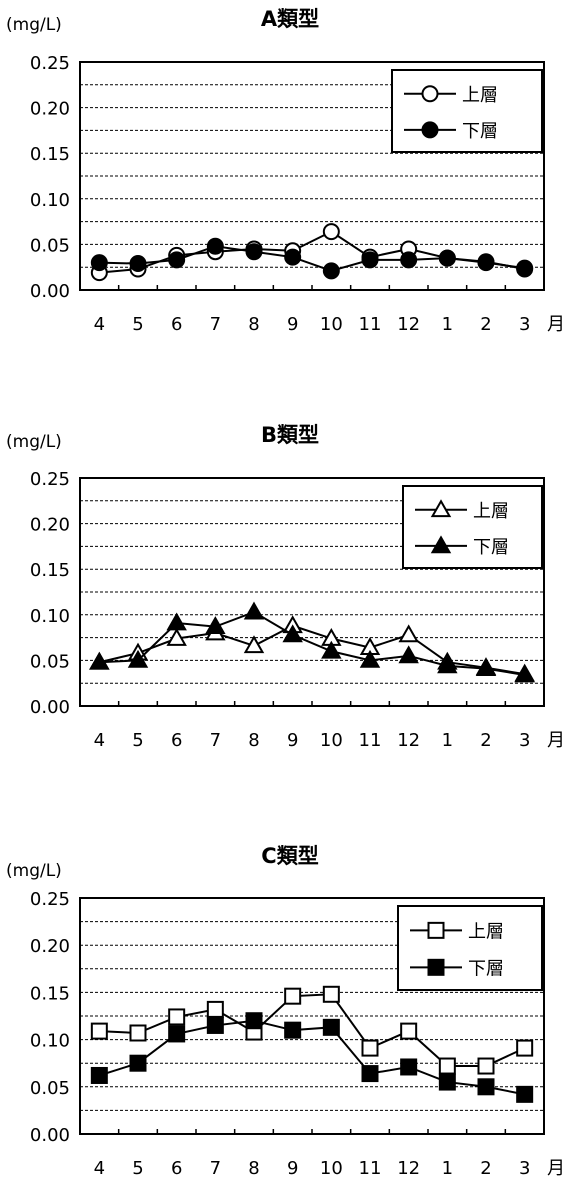 The height and width of the screenshot is (1178, 568). Describe the element at coordinates (485, 1168) in the screenshot. I see `x-tick-label: 2` at that location.